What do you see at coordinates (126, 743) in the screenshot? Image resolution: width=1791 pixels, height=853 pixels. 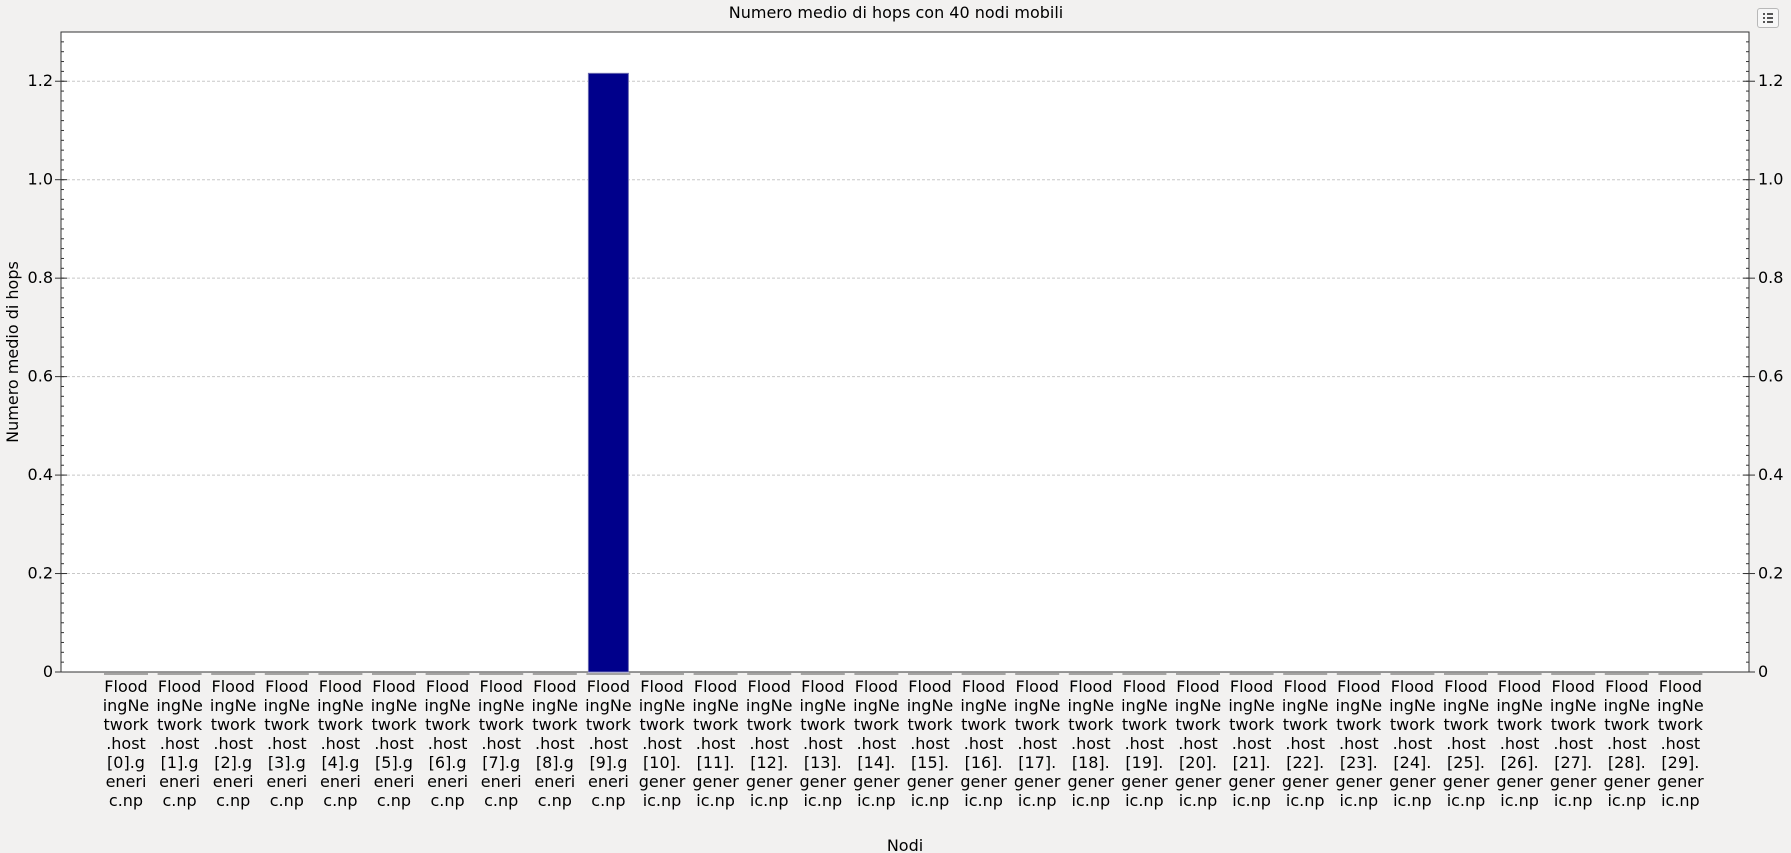 I see `x-tick-label: Flood ingNe twork .host [0].g eneri c.np` at bounding box center [126, 743].